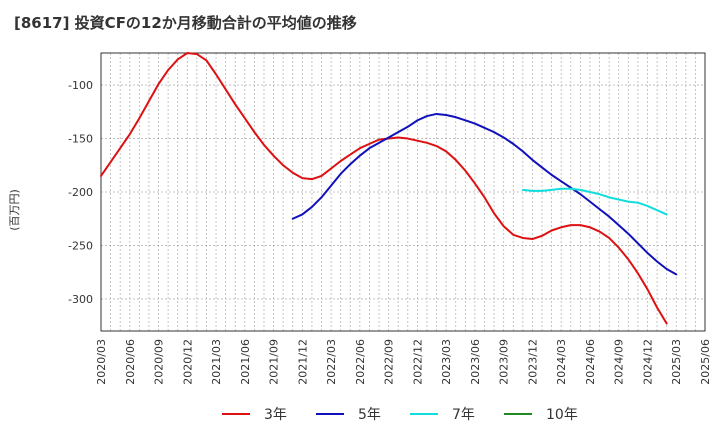 The height and width of the screenshot is (440, 720). What do you see at coordinates (562, 415) in the screenshot?
I see `legend-label: 10年` at bounding box center [562, 415].